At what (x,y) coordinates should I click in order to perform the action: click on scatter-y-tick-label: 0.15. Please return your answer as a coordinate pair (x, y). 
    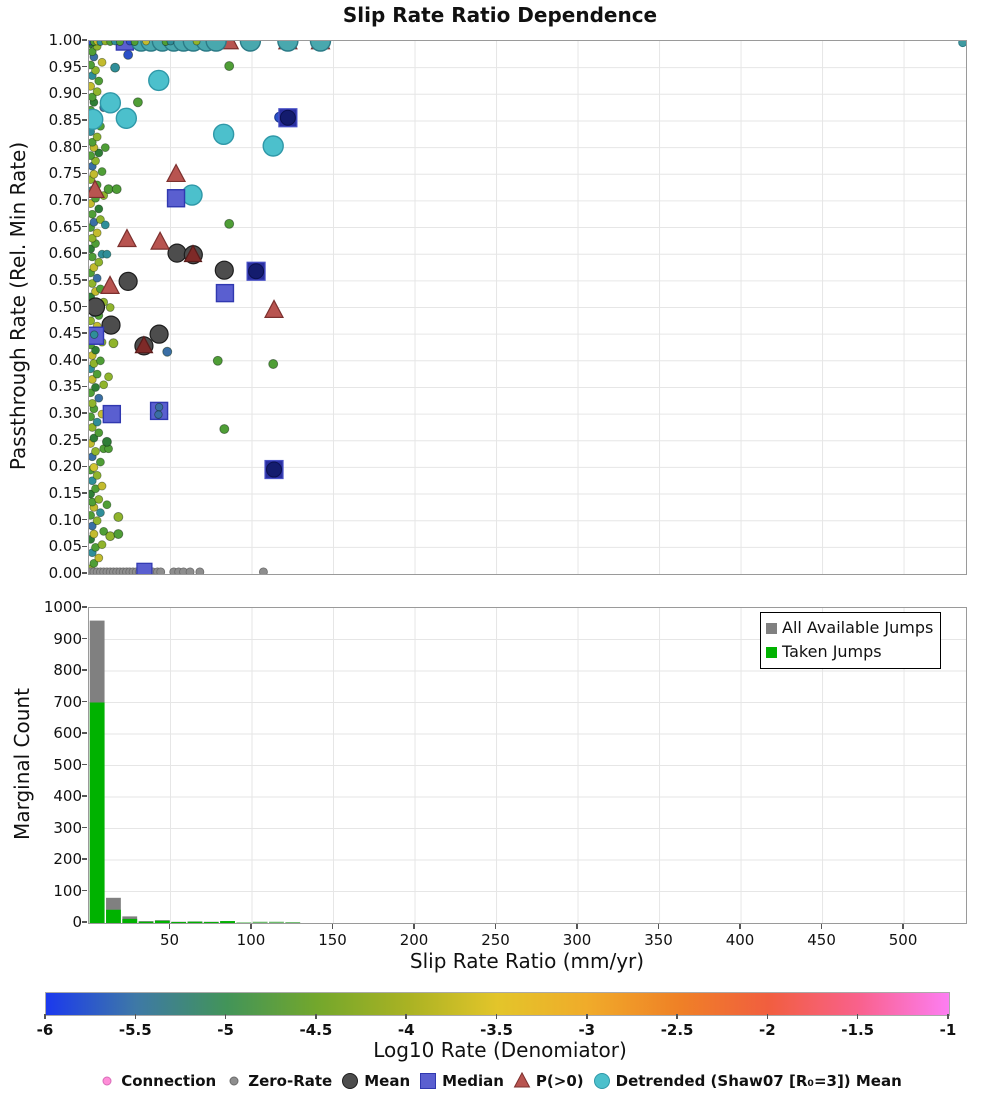
    Looking at the image, I should click on (65, 493).